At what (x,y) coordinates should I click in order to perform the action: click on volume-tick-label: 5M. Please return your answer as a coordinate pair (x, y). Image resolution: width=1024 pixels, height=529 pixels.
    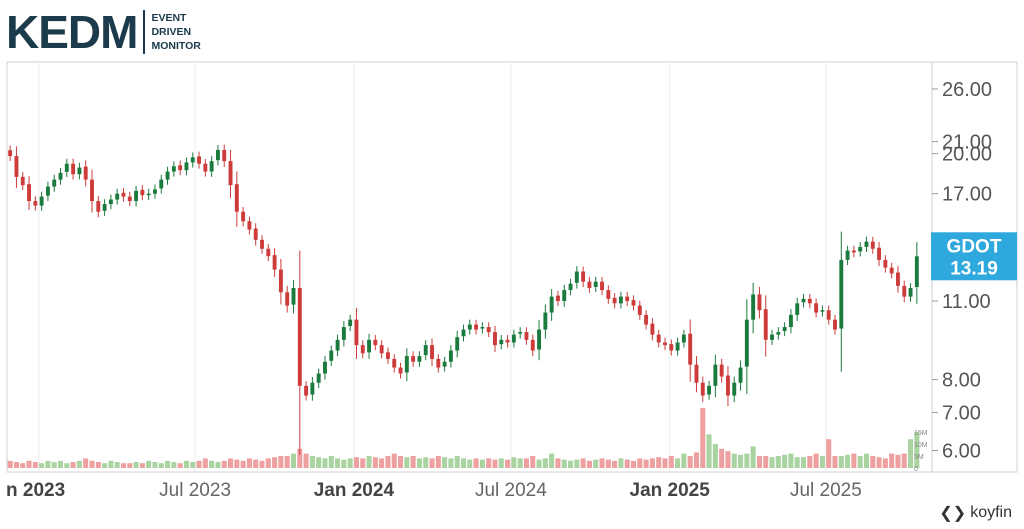
    Looking at the image, I should click on (919, 457).